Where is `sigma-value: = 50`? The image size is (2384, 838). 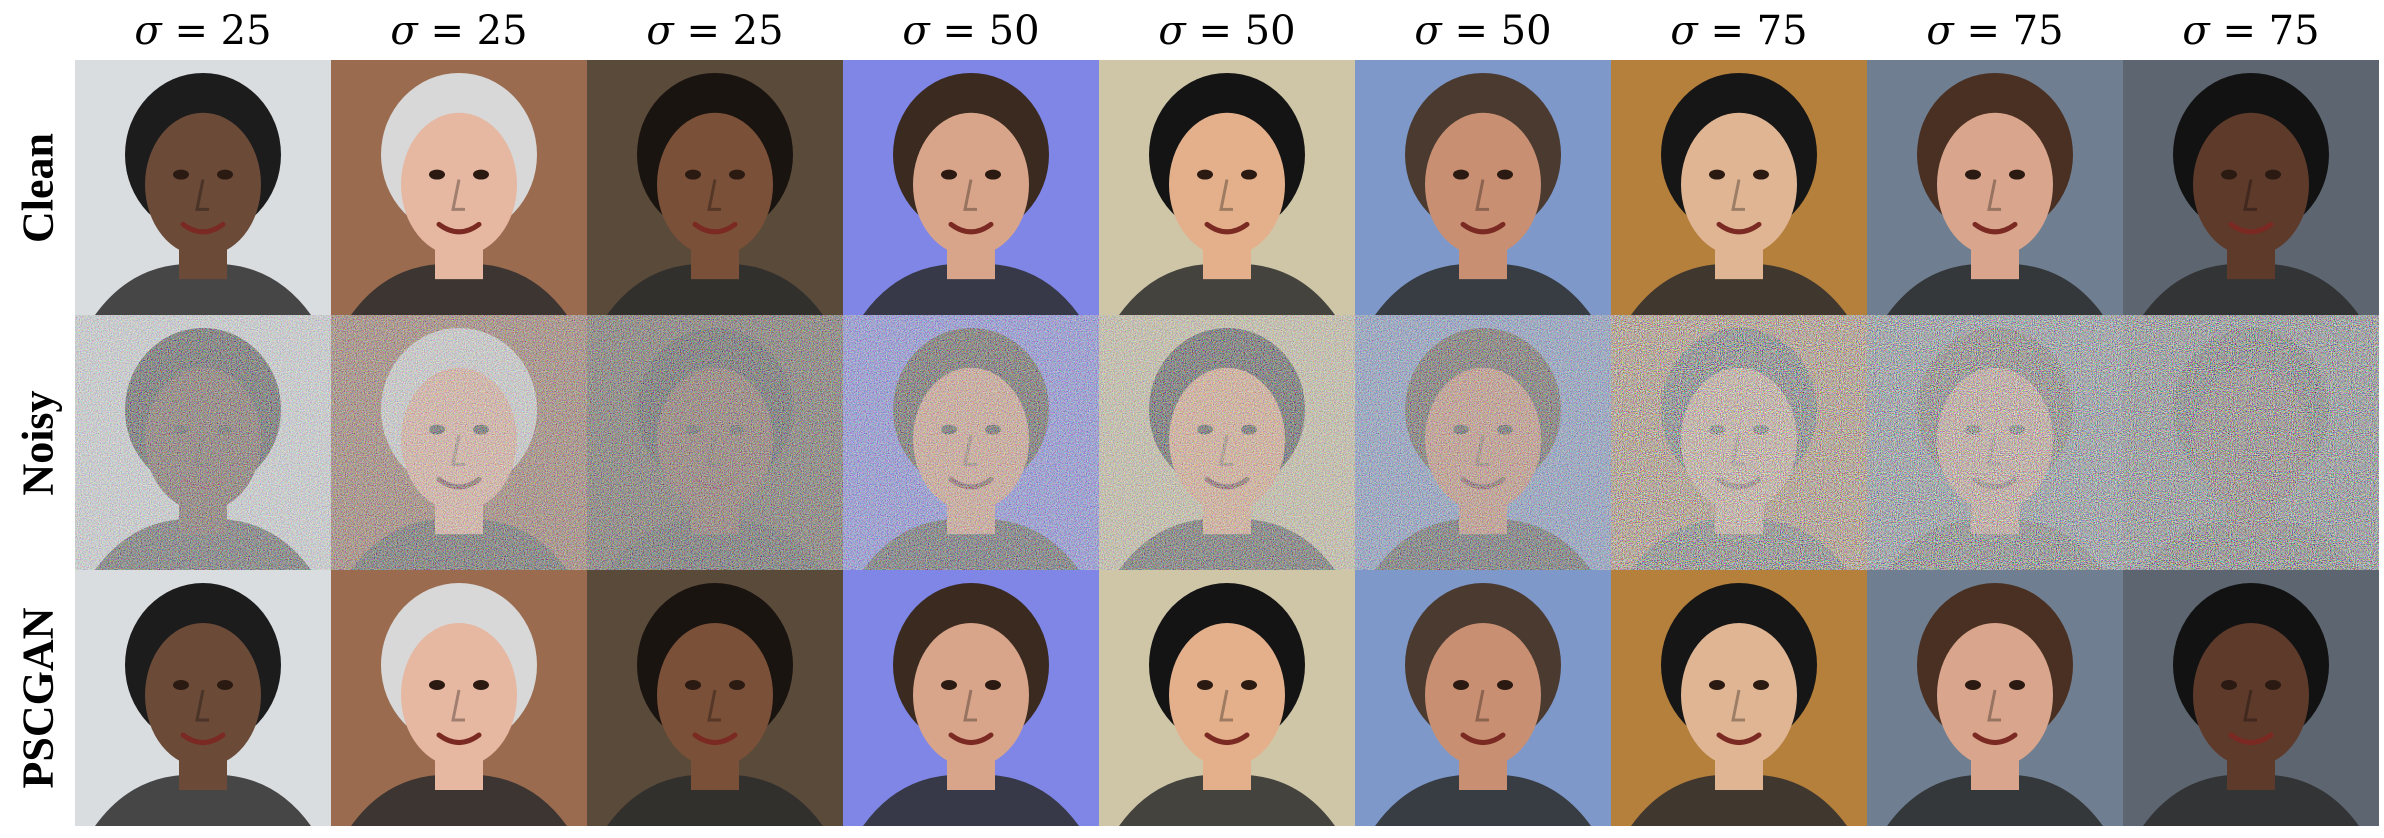
sigma-value: = 50 is located at coordinates (1503, 31).